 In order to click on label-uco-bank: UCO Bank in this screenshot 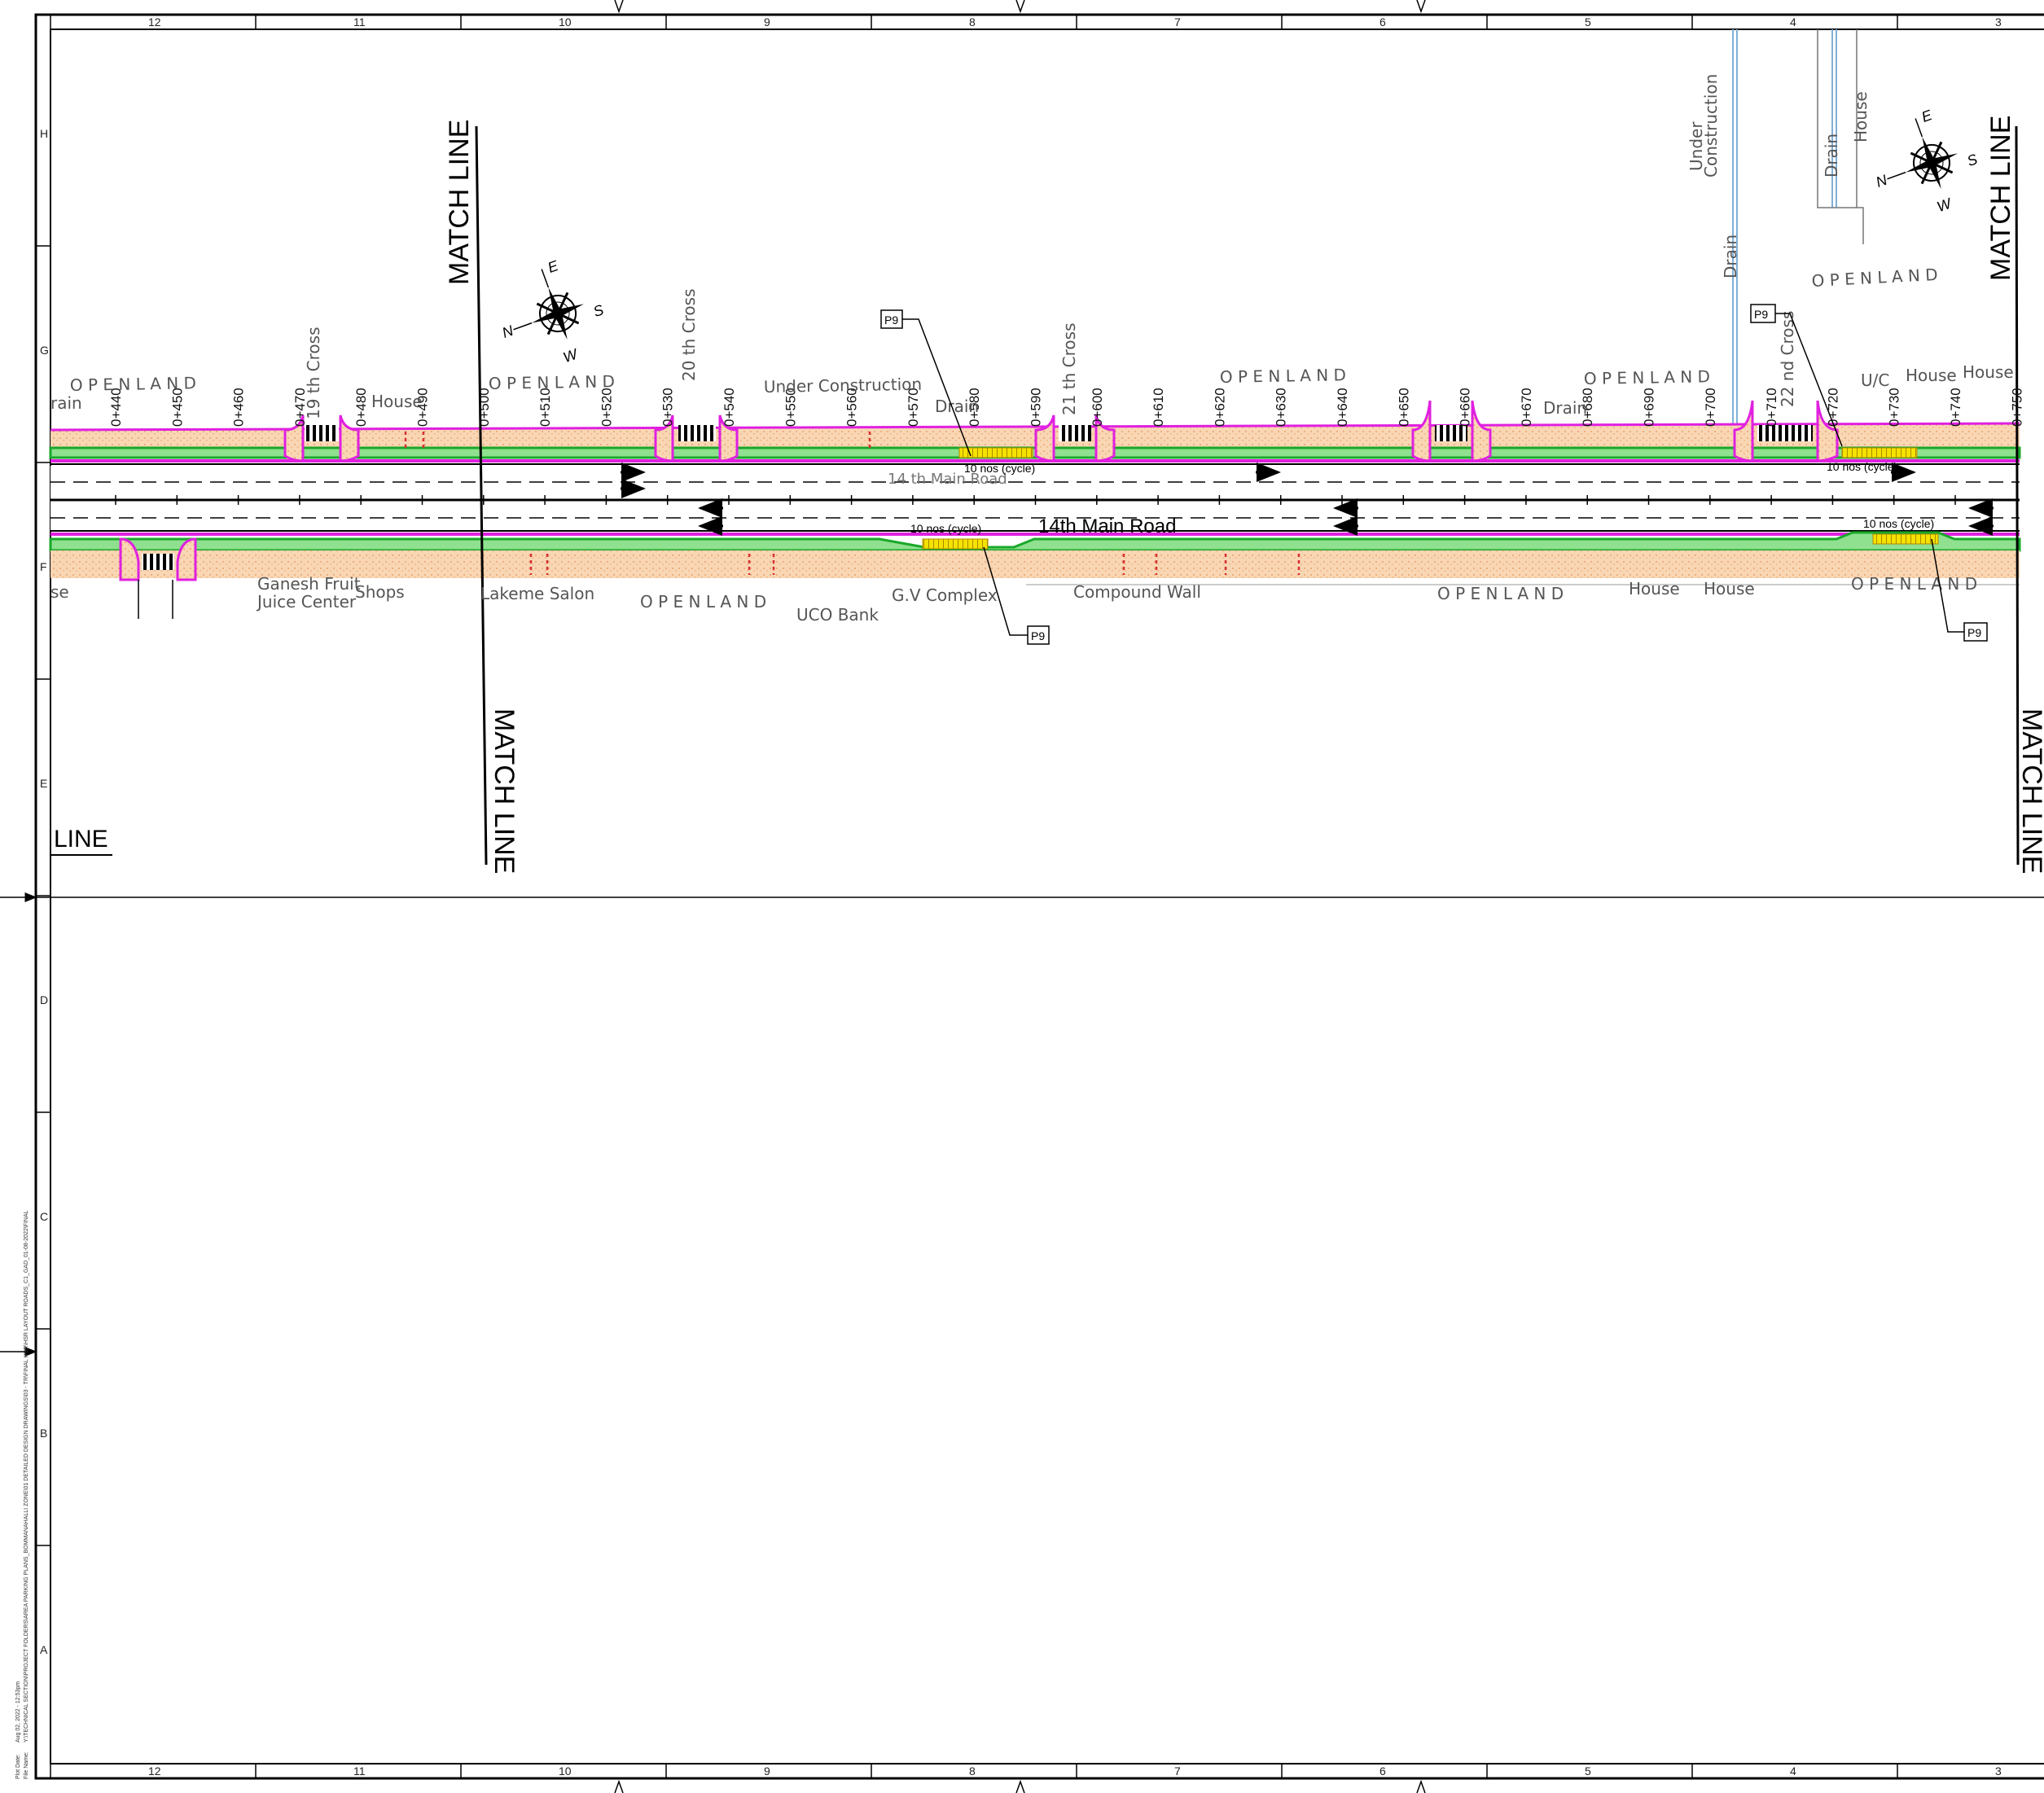, I will do `click(837, 615)`.